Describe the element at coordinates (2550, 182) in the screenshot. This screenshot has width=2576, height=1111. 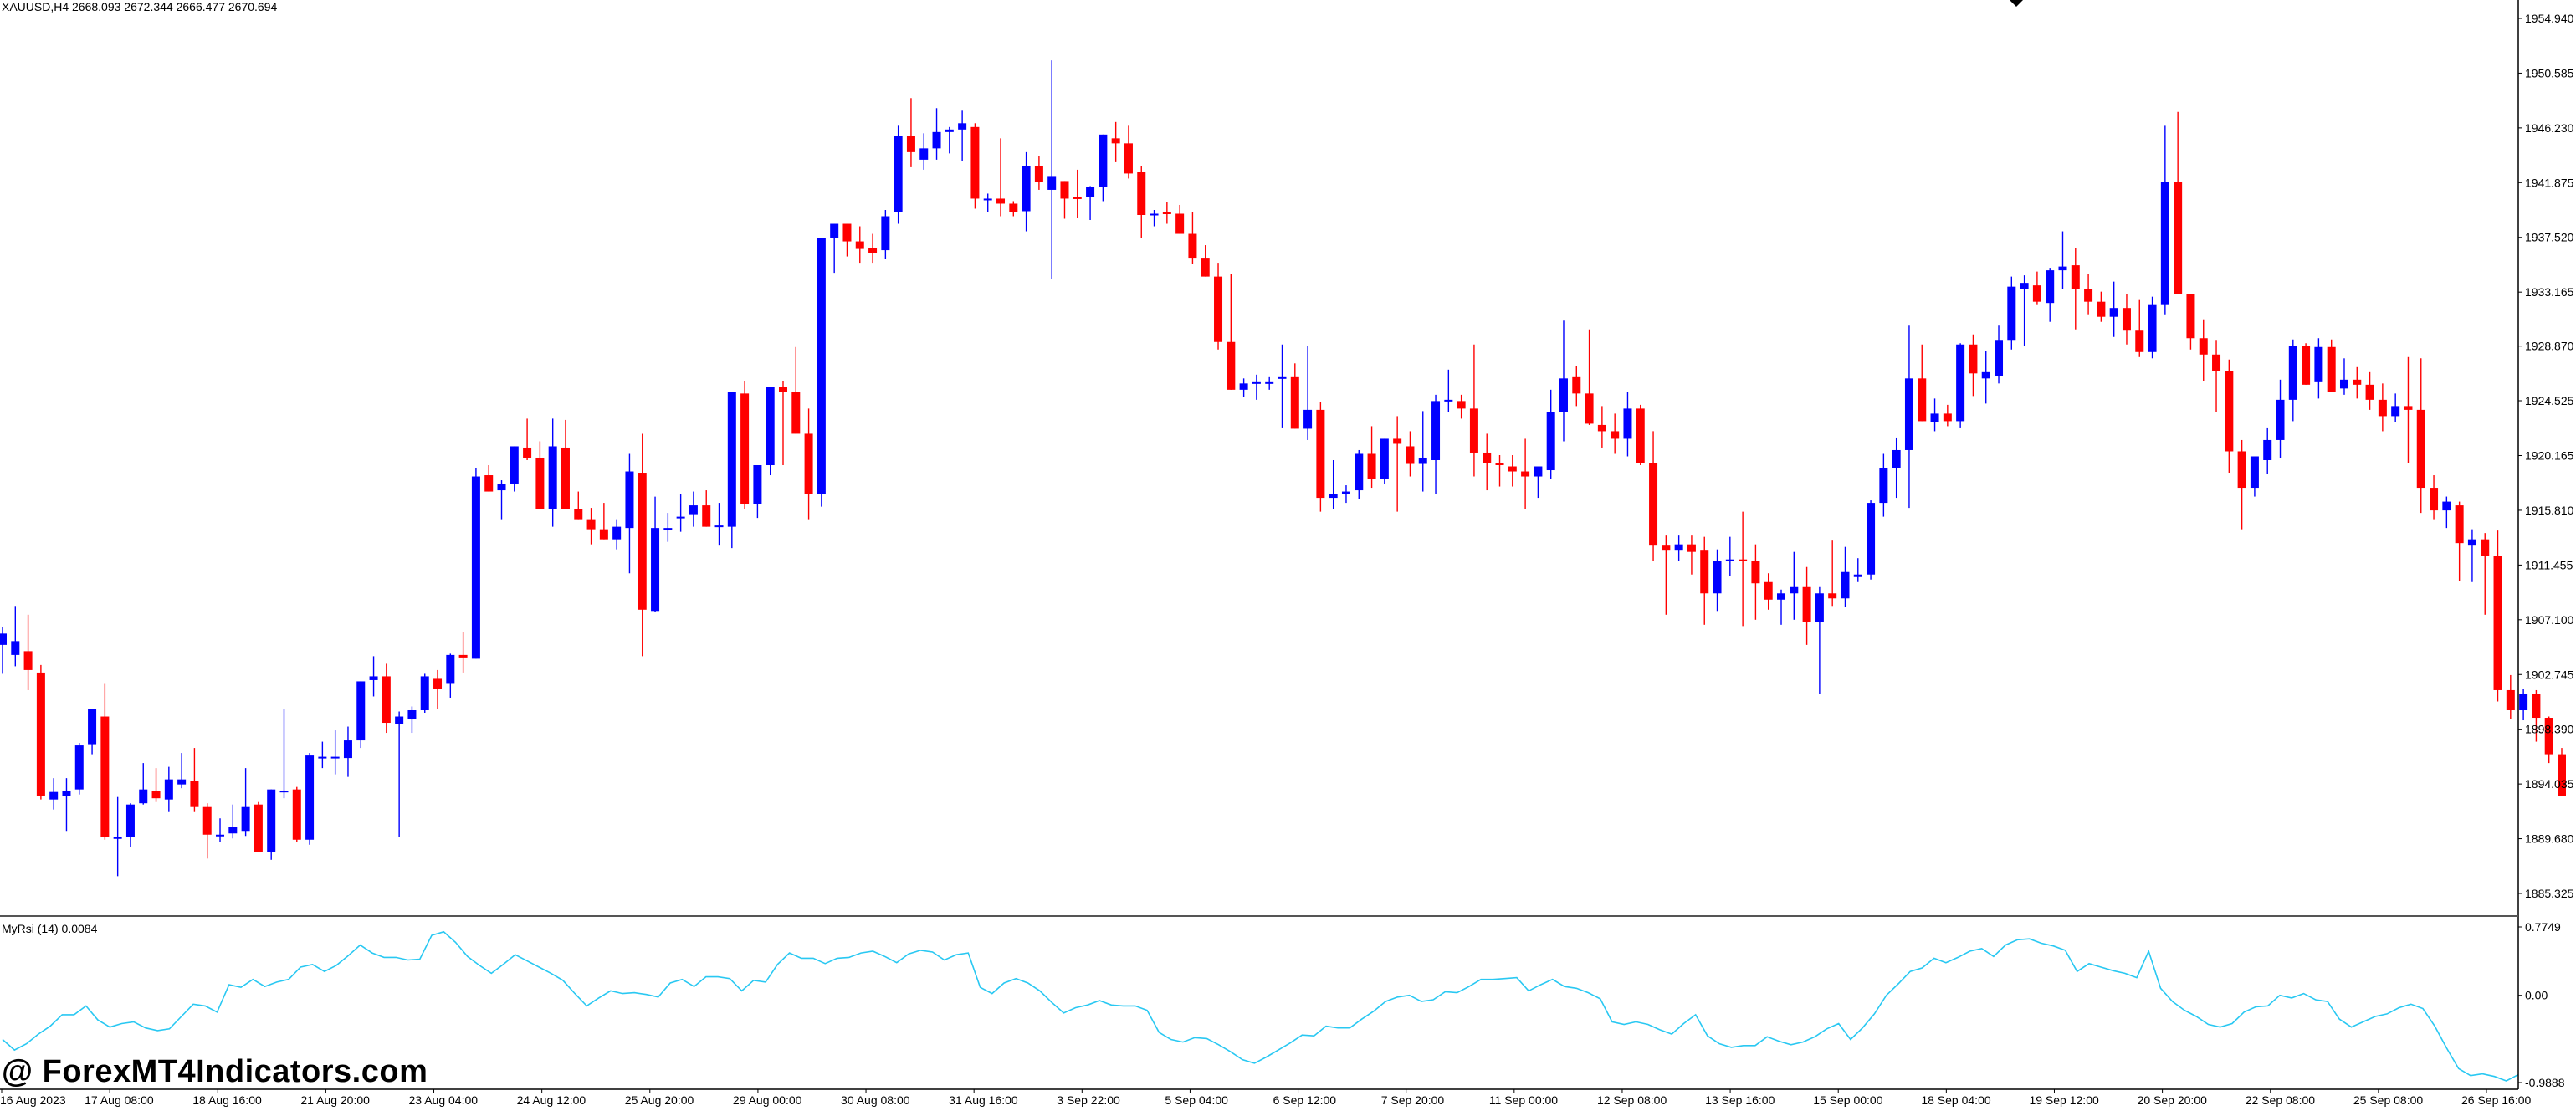
I see `price-tick-label: 1941.875` at that location.